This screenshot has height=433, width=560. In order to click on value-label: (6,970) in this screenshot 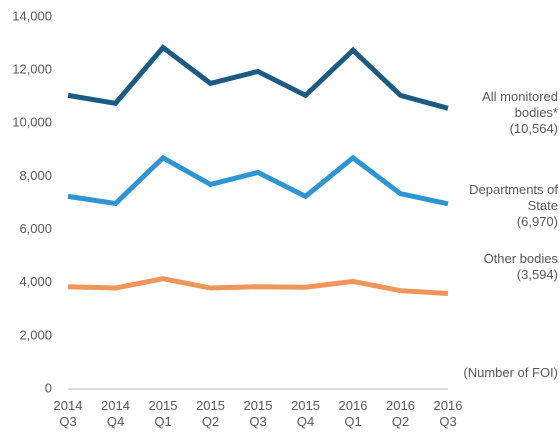, I will do `click(537, 221)`.